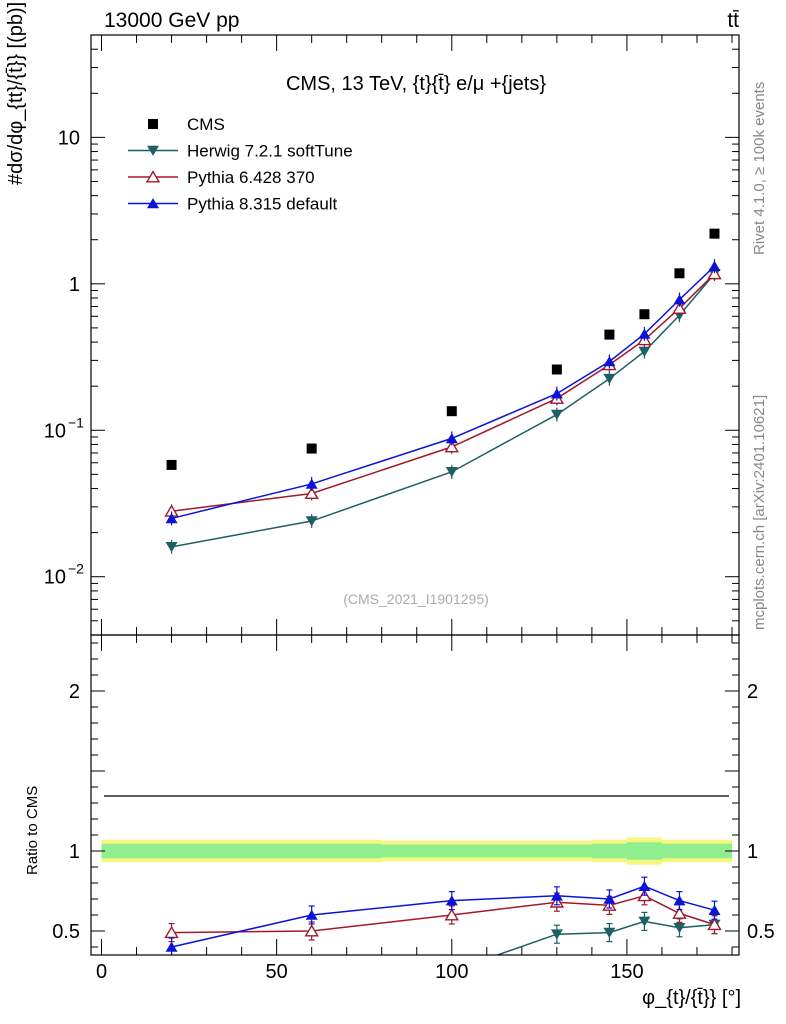 This screenshot has width=786, height=1024. Describe the element at coordinates (76, 569) in the screenshot. I see `y-tick-exponent: −2` at that location.